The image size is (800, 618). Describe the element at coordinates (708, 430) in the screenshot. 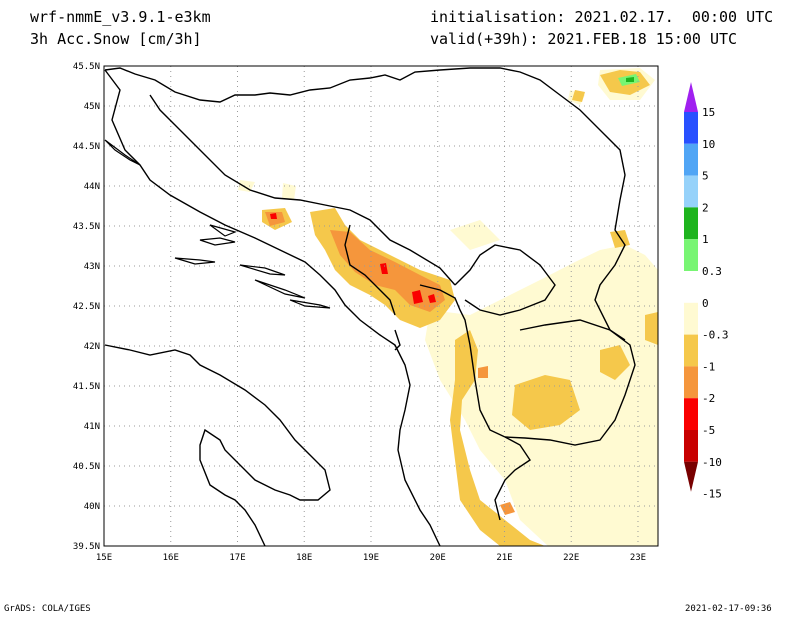

I see `colorbar-label: -5` at that location.